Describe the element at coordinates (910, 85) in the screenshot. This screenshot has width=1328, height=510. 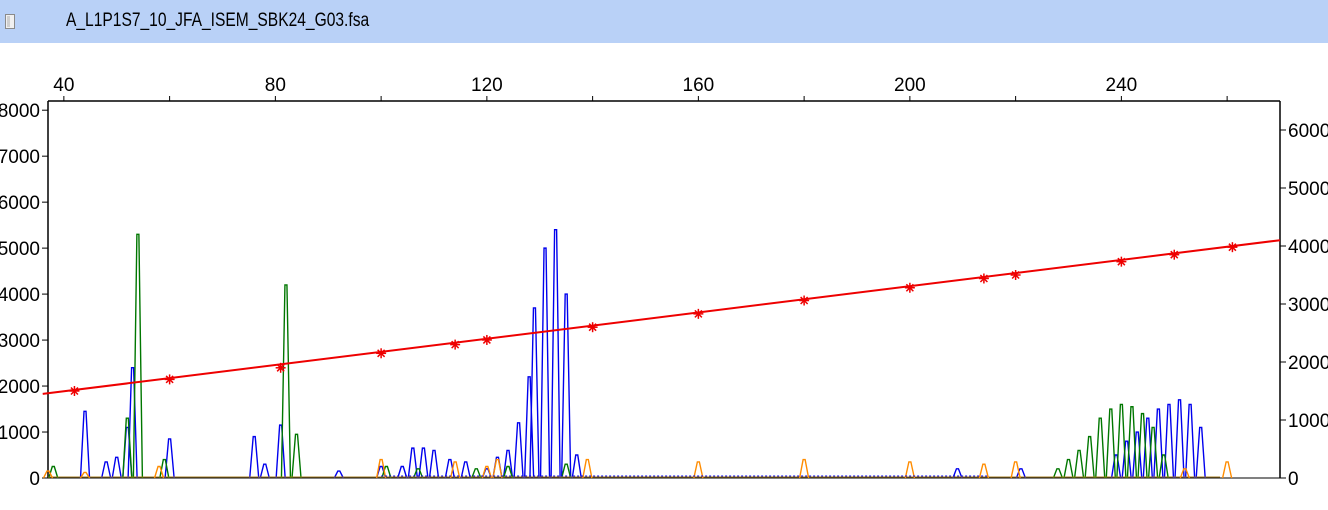
I see `x-tick-label: 200` at that location.